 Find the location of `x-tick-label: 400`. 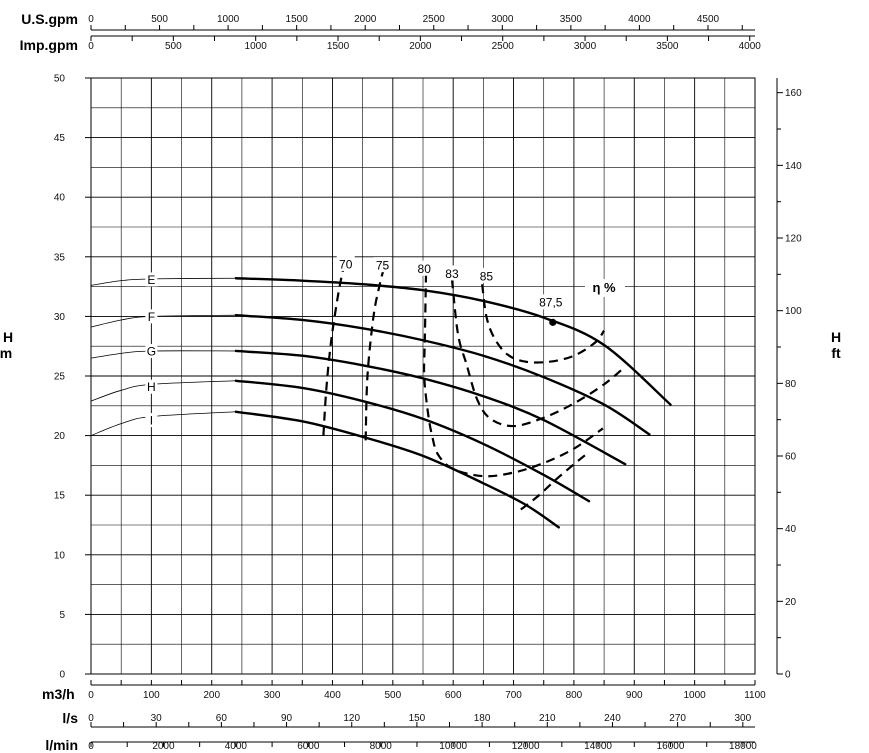

x-tick-label: 400 is located at coordinates (332, 695).